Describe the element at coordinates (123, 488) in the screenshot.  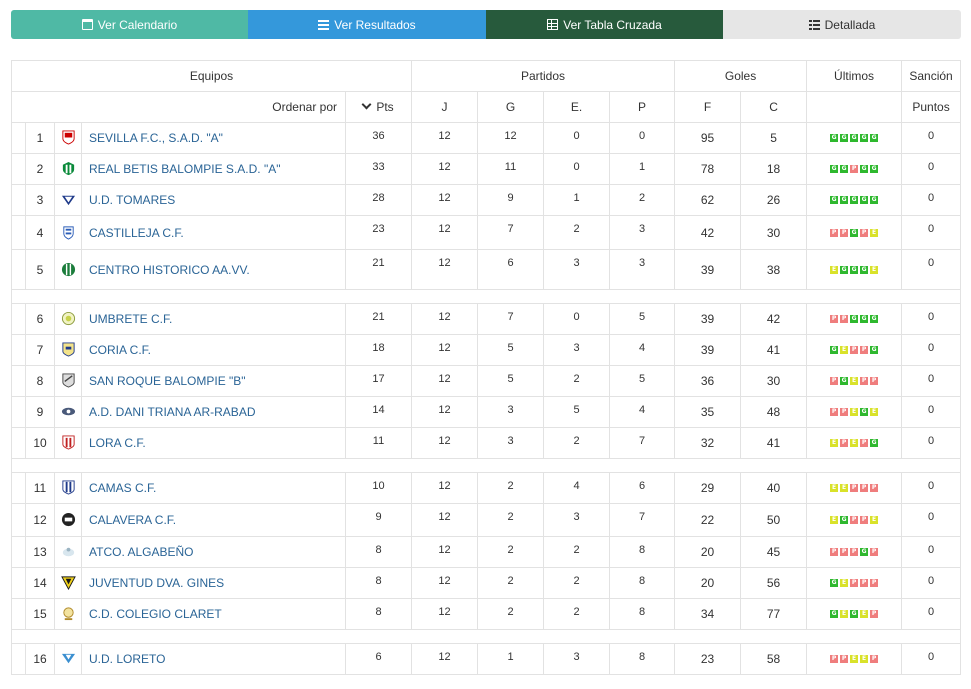
I see `team-name-link: CAMAS C.F.` at that location.